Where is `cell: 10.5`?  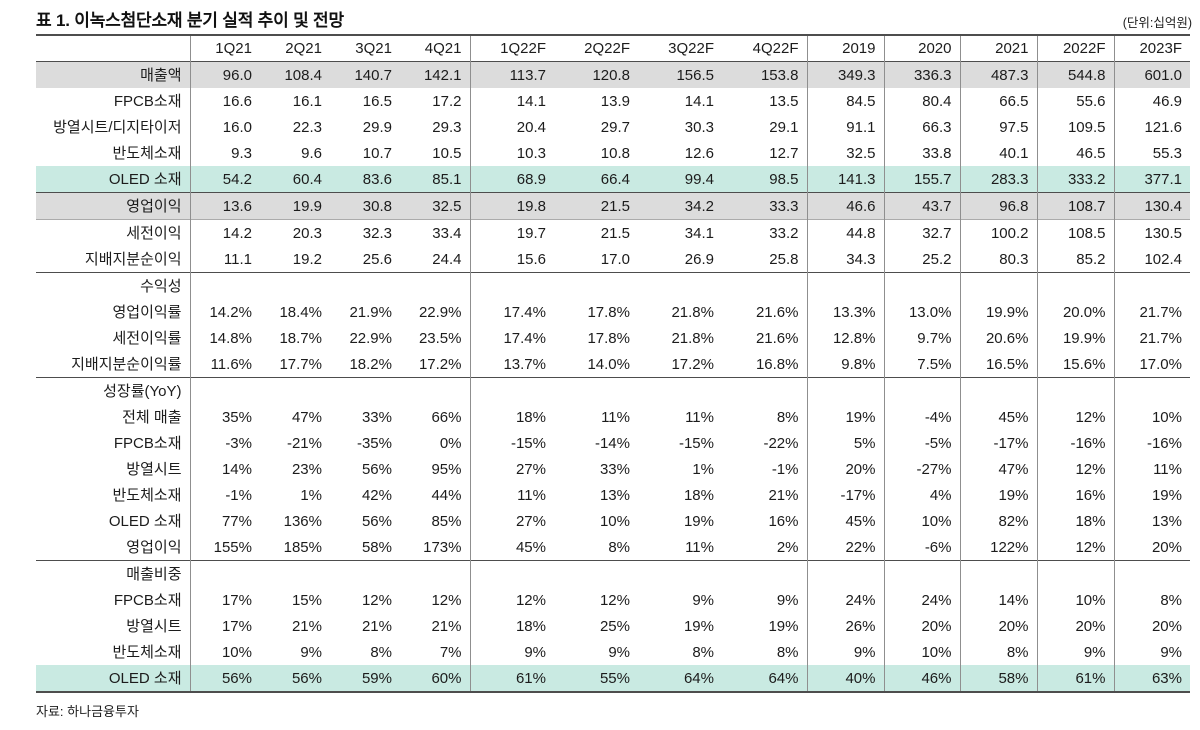
cell: 10.5 is located at coordinates (435, 153).